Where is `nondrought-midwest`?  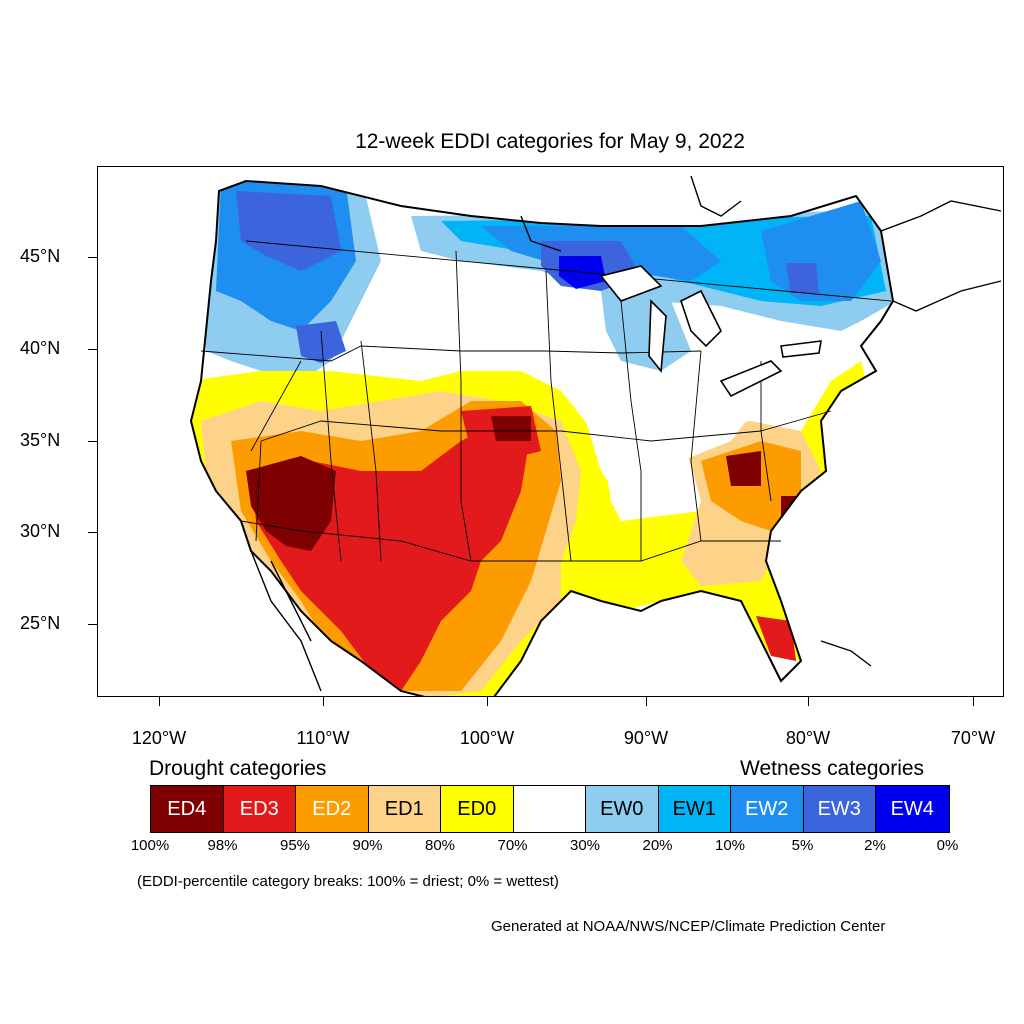 nondrought-midwest is located at coordinates (661, 441).